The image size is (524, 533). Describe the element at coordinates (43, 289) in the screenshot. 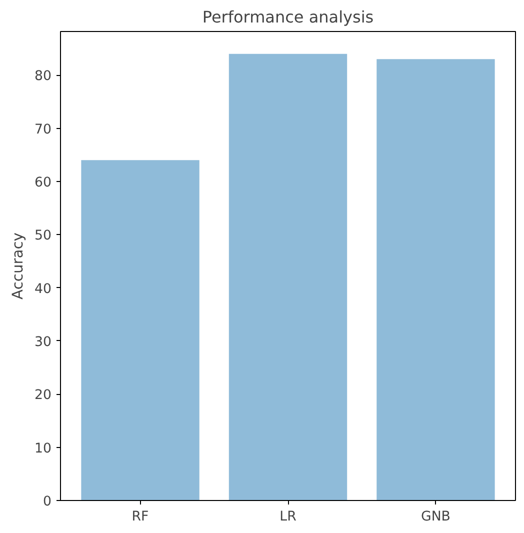

I see `y-tick-label: 40` at that location.